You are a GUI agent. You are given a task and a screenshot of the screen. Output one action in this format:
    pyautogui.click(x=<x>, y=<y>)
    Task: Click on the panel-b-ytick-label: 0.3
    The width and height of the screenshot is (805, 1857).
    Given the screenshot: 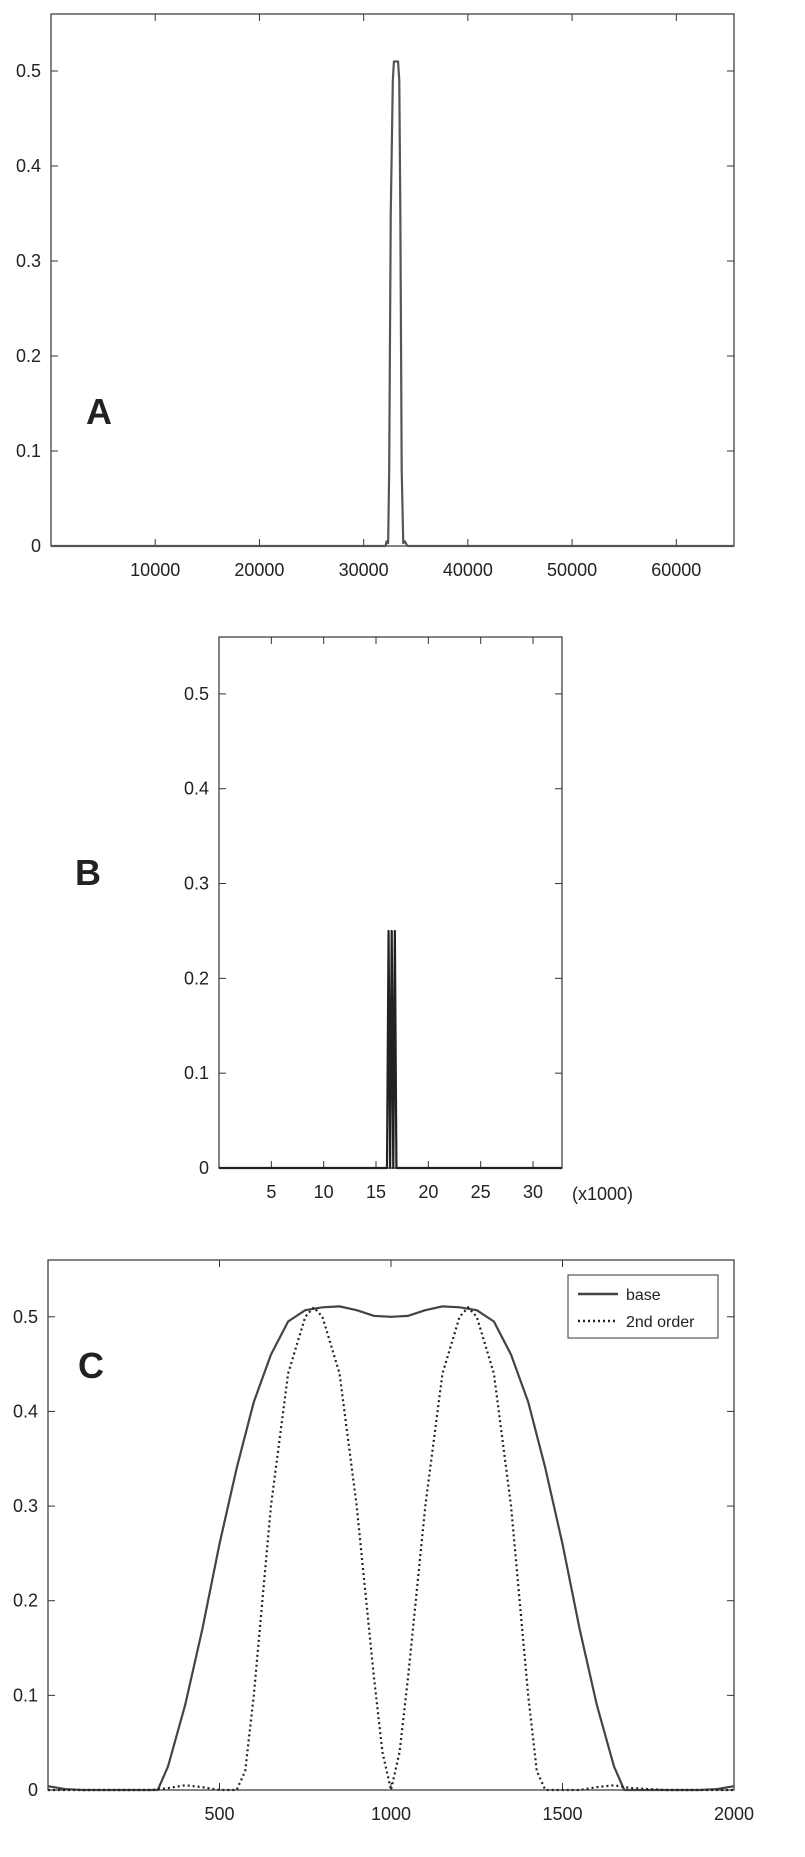 What is the action you would take?
    pyautogui.click(x=196, y=884)
    